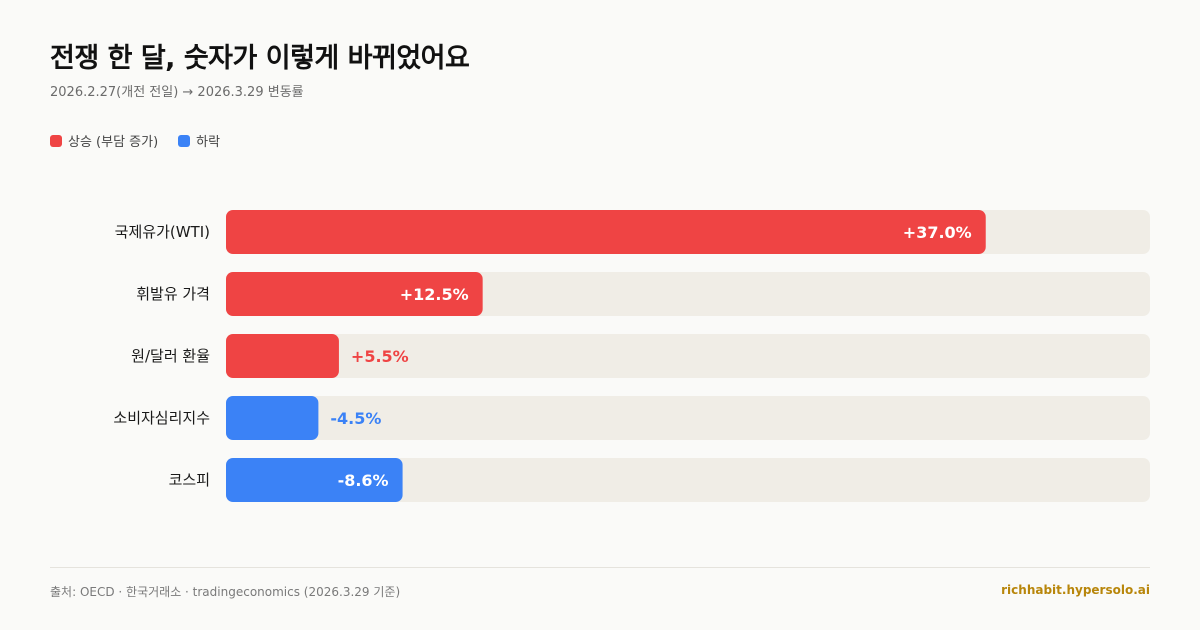  Describe the element at coordinates (434, 294) in the screenshot. I see `value-label: +12.5%` at that location.